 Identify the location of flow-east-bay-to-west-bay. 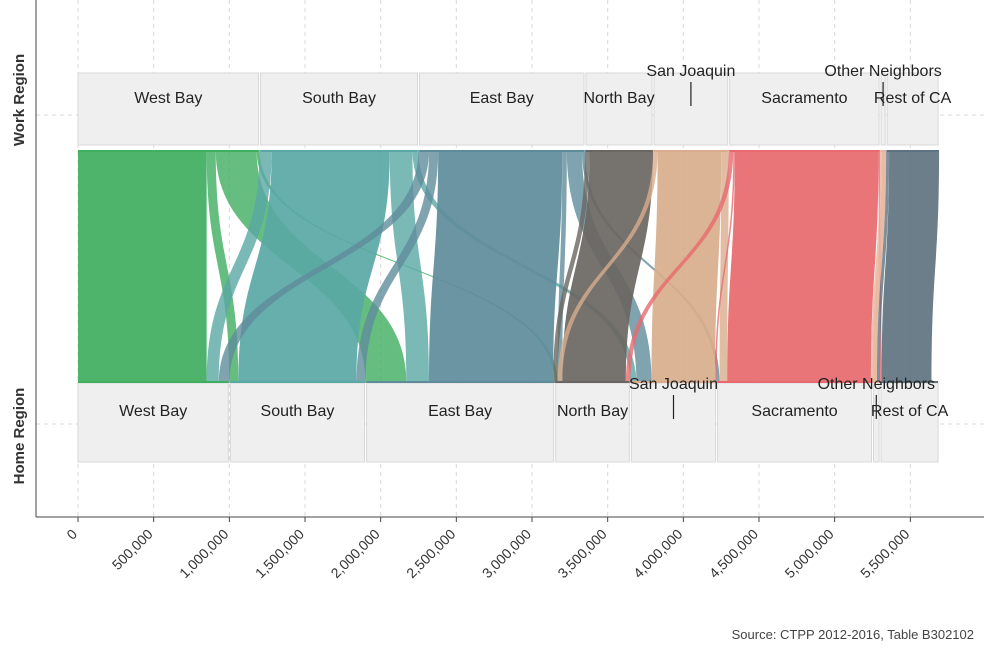
(324, 266).